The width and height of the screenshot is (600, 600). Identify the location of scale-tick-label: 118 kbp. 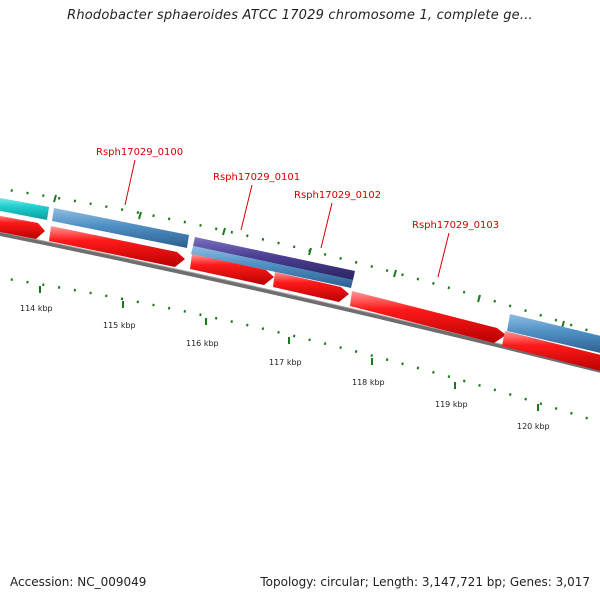
(368, 382).